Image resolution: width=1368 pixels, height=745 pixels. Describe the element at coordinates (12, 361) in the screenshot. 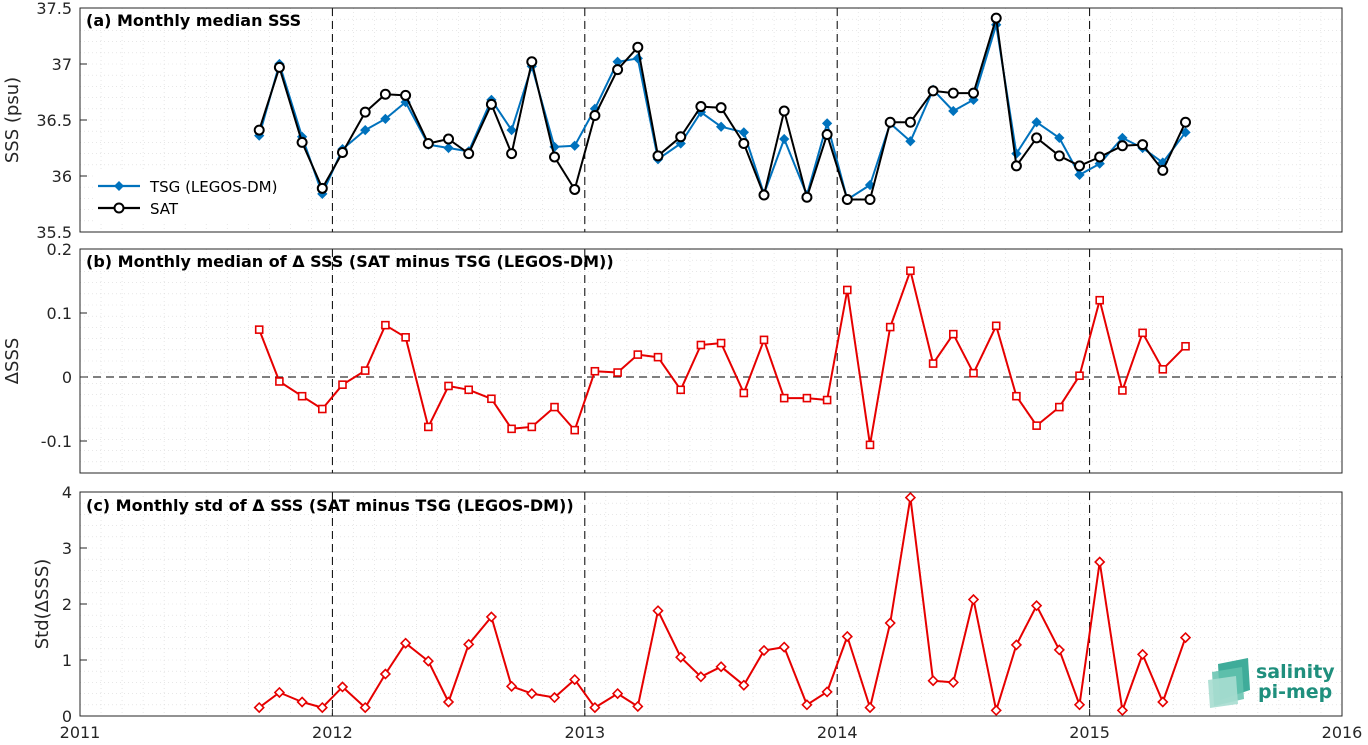

I see `panel-b-ylabel: ΔSSS` at that location.